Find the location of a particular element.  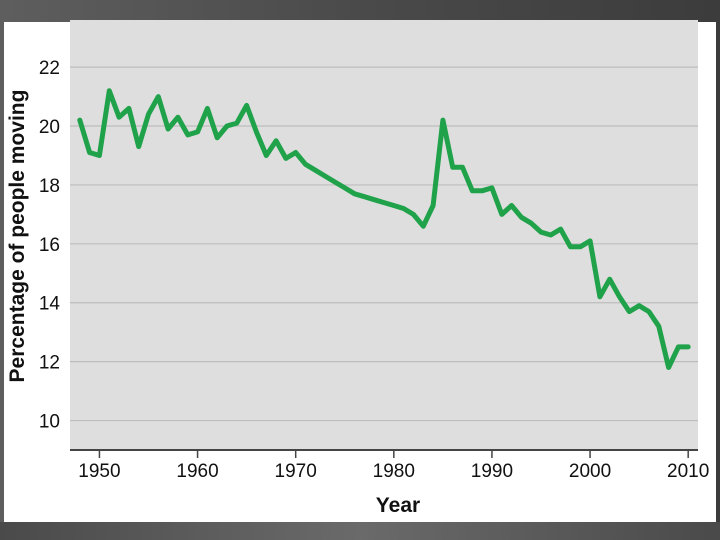

y-tick-label-12: 12 is located at coordinates (49, 363).